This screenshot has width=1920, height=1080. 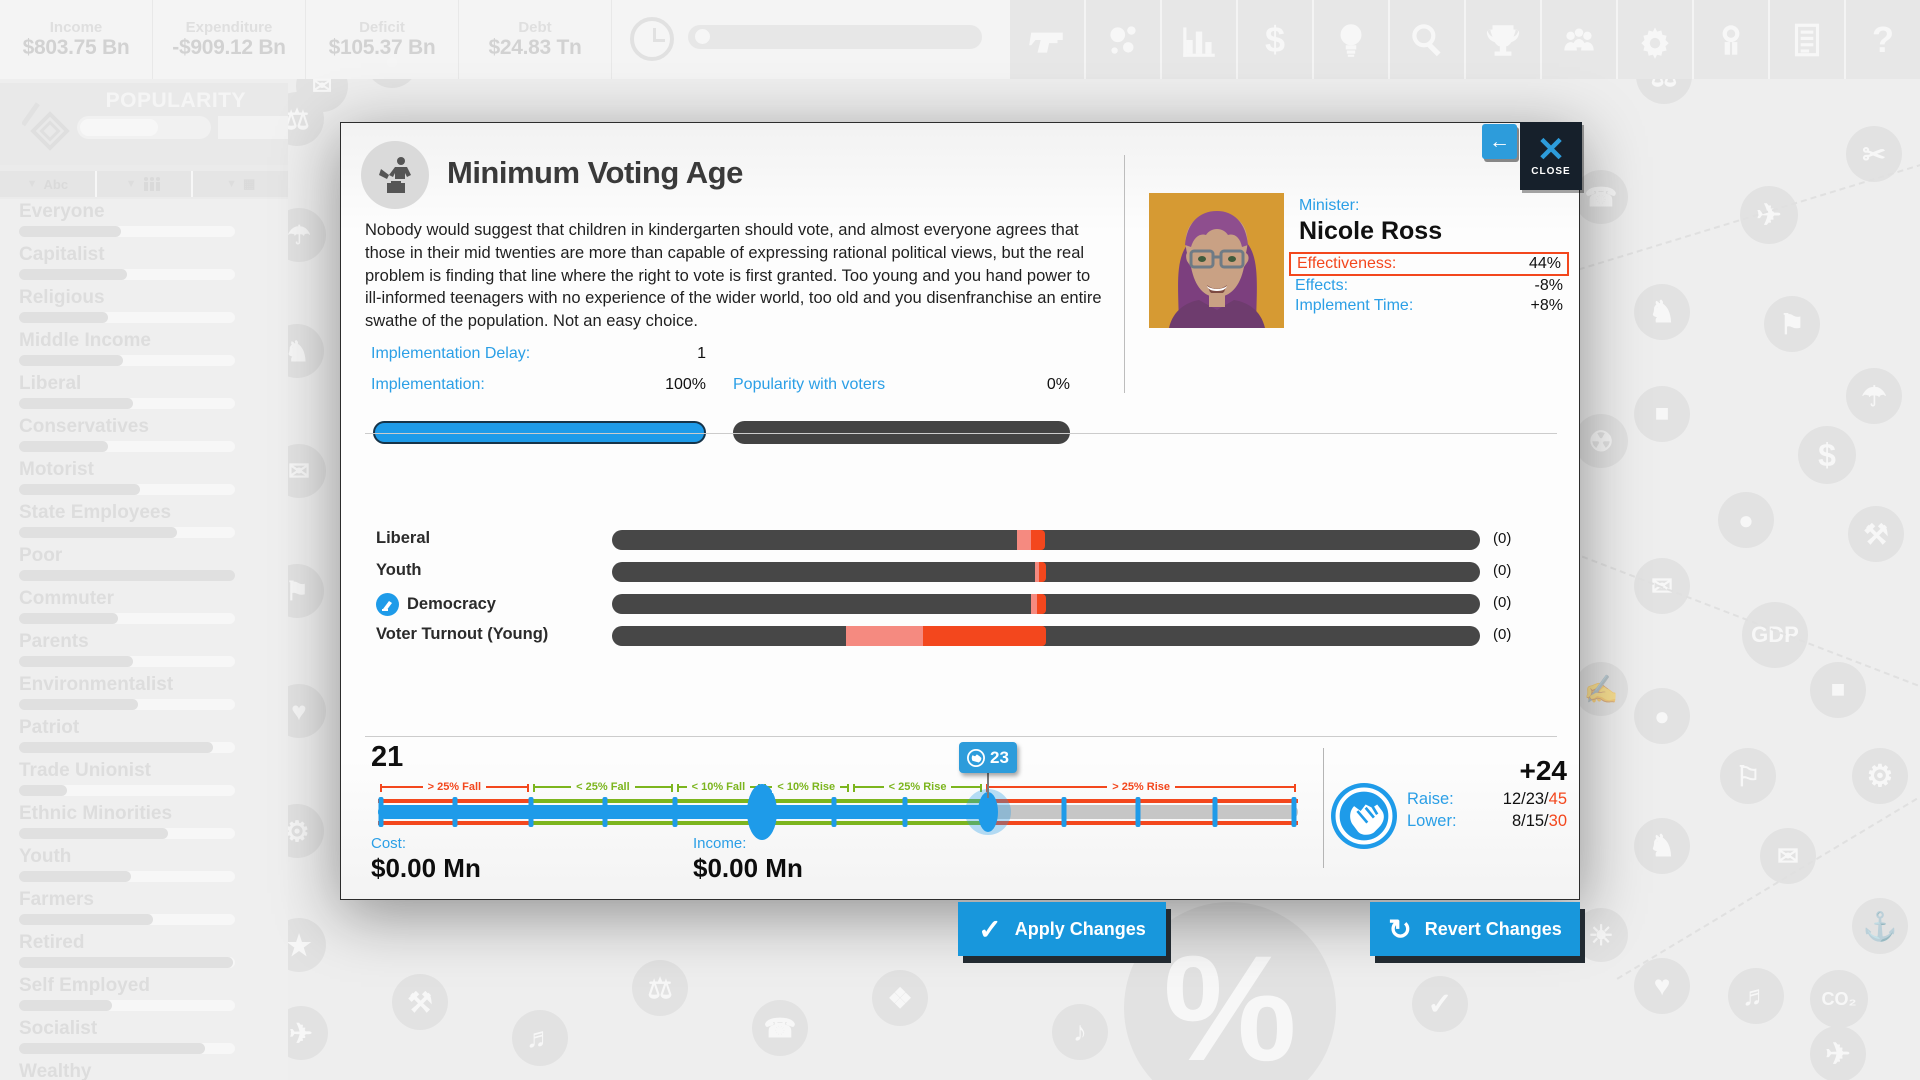 I want to click on voter-group-label: Motorist, so click(x=56, y=469).